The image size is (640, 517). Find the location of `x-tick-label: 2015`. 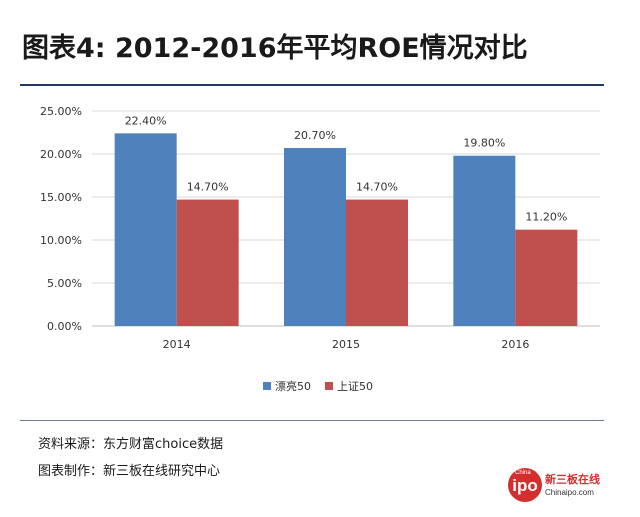

x-tick-label: 2015 is located at coordinates (346, 344).